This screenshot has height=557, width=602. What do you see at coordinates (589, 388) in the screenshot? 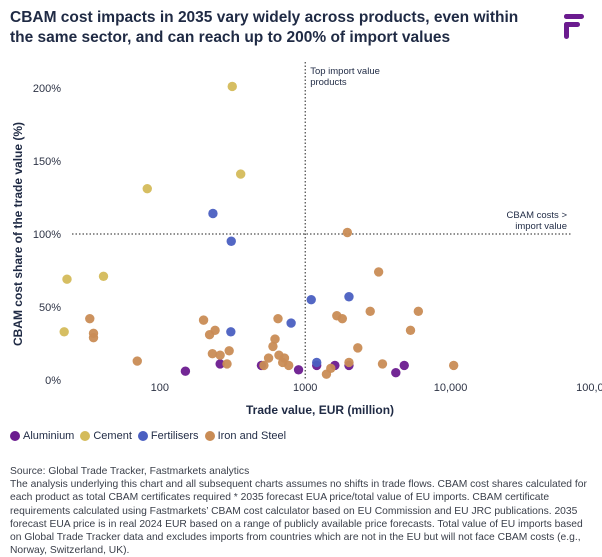
I see `x-tick-label: 100,000` at bounding box center [589, 388].